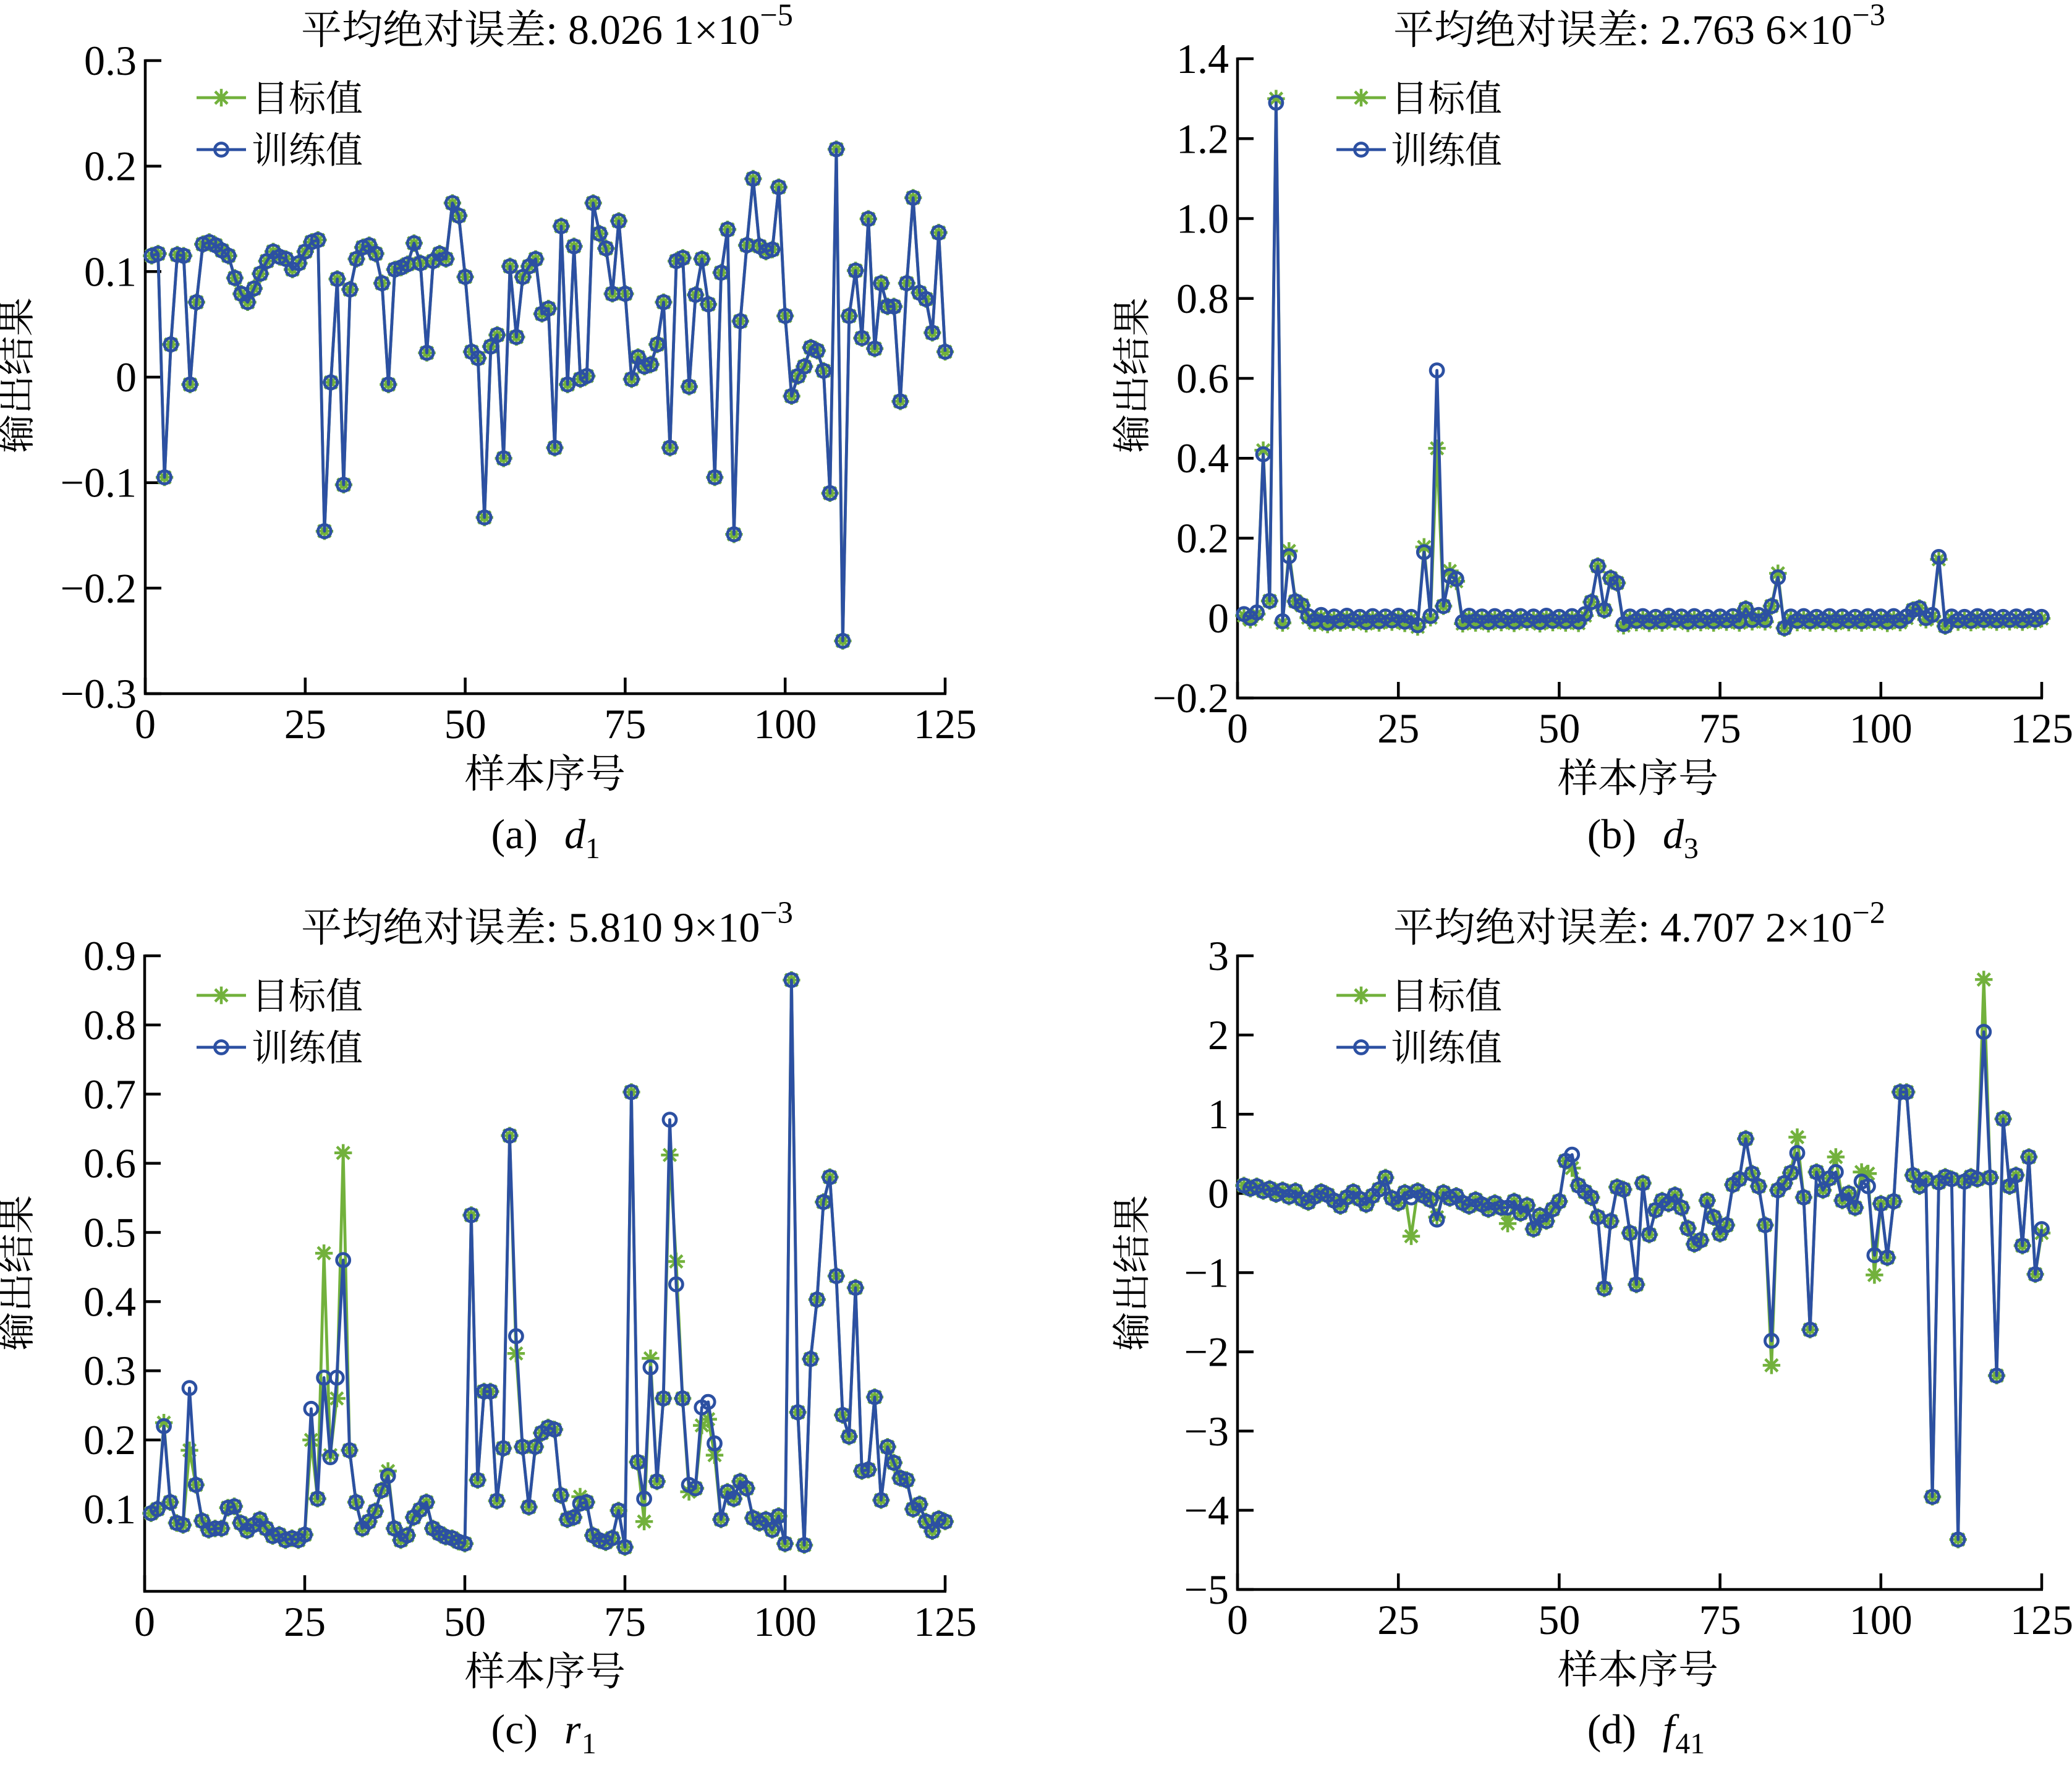 The height and width of the screenshot is (1770, 2072). I want to click on svg-text:: 5.810 9×10: : 5.810 9×10, so click(653, 927).